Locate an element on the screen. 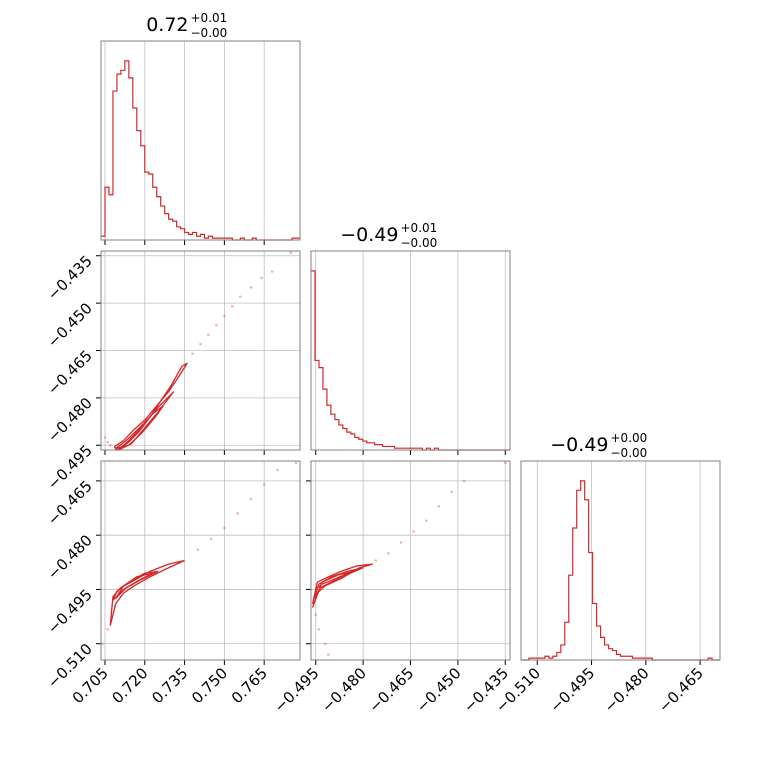 The image size is (760, 760). x-tick-label: 0.735 is located at coordinates (169, 685).